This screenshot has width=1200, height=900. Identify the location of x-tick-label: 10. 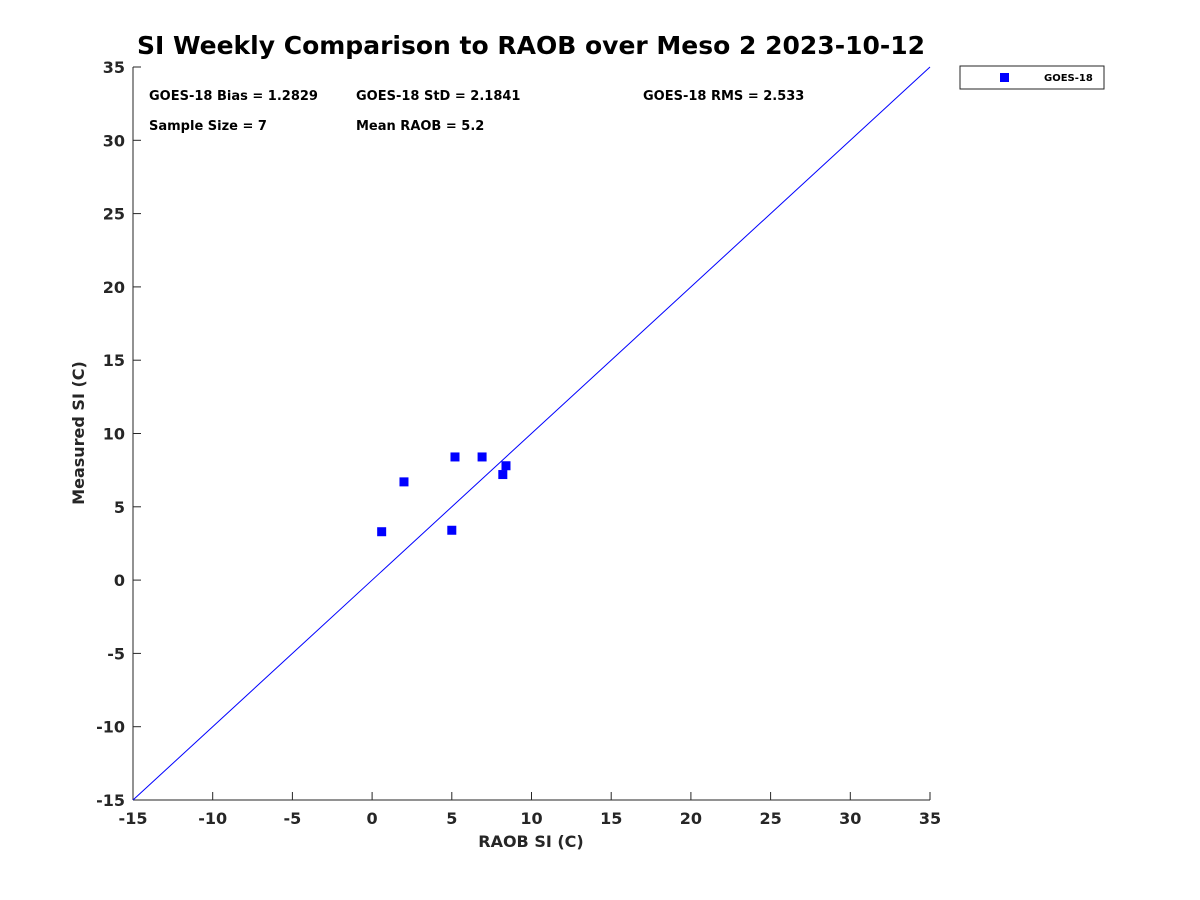
(531, 818).